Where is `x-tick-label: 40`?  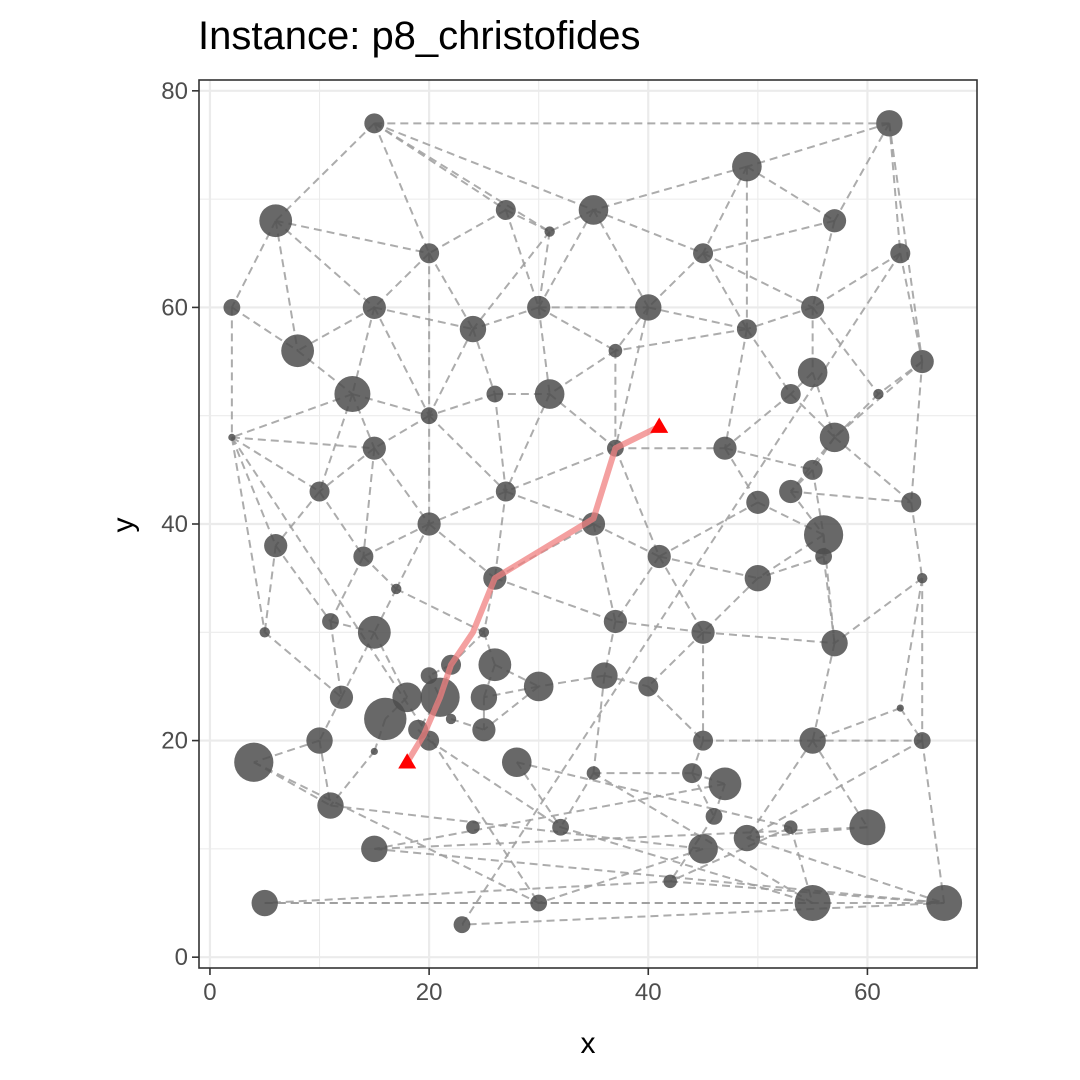
x-tick-label: 40 is located at coordinates (648, 992).